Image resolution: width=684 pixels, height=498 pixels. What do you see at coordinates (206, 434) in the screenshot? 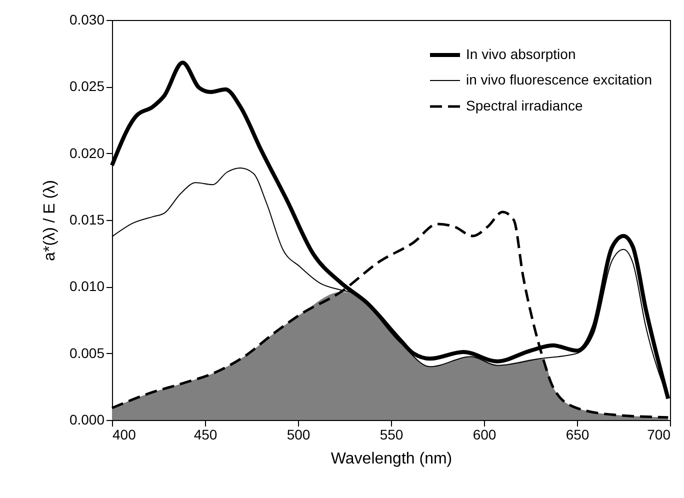
I see `x-tick-label: 450` at bounding box center [206, 434].